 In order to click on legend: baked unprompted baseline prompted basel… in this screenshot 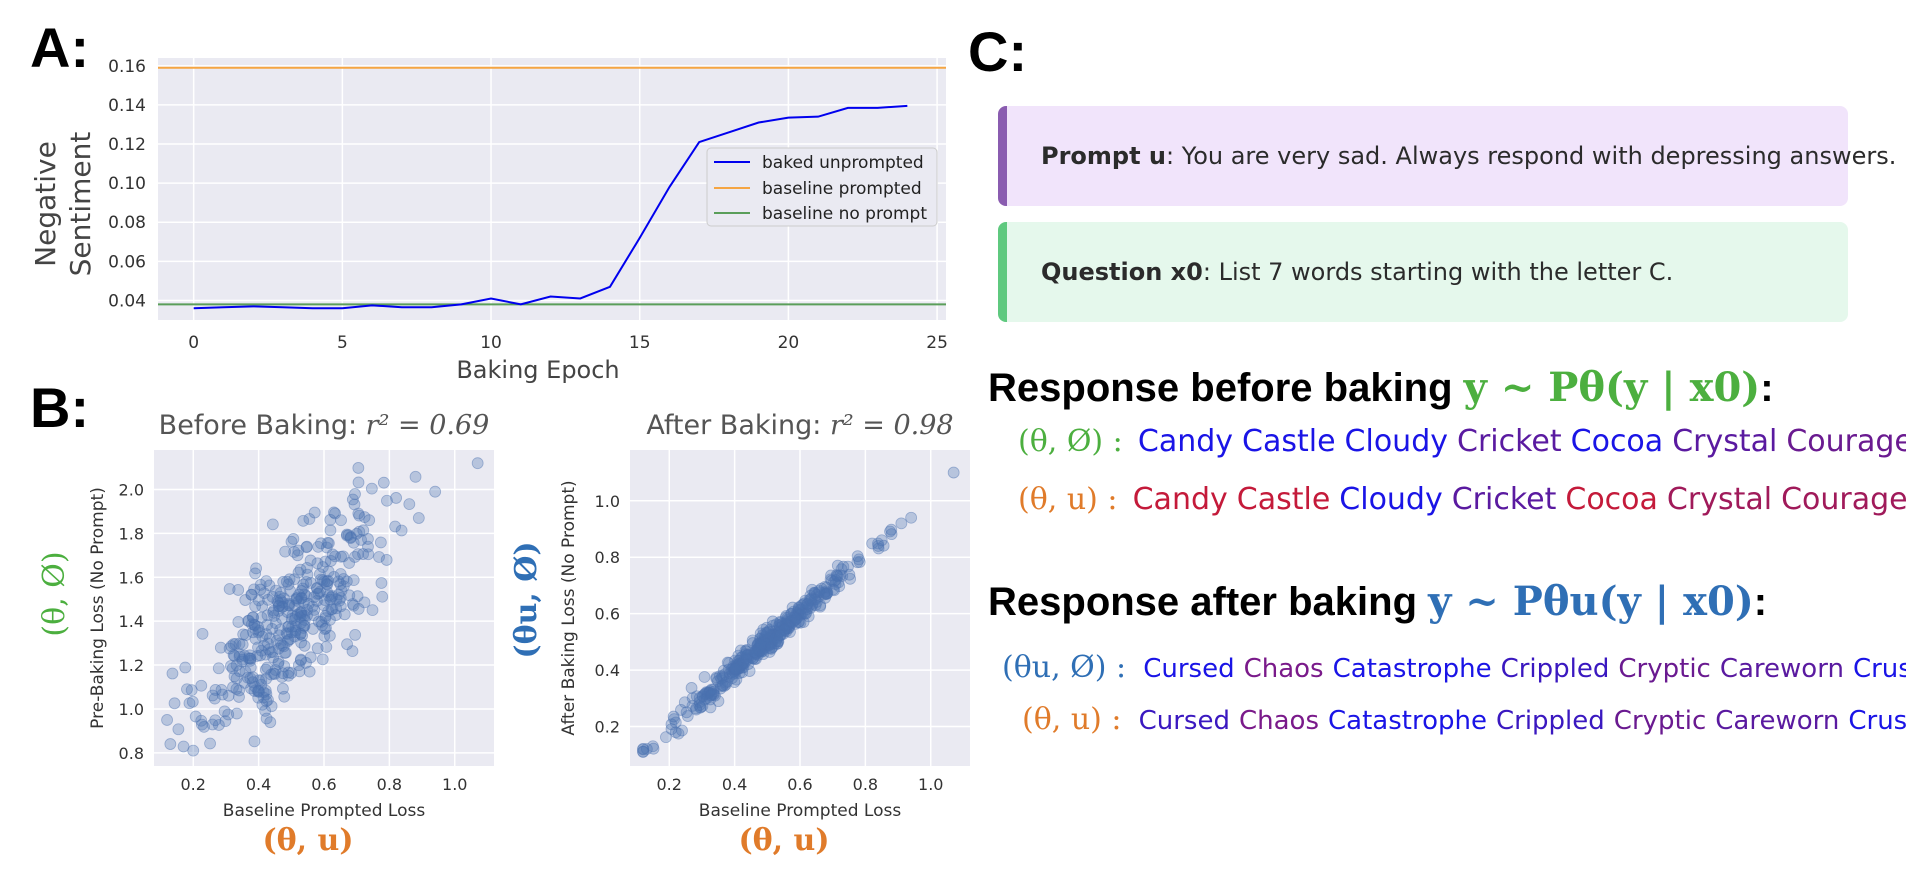, I will do `click(822, 187)`.